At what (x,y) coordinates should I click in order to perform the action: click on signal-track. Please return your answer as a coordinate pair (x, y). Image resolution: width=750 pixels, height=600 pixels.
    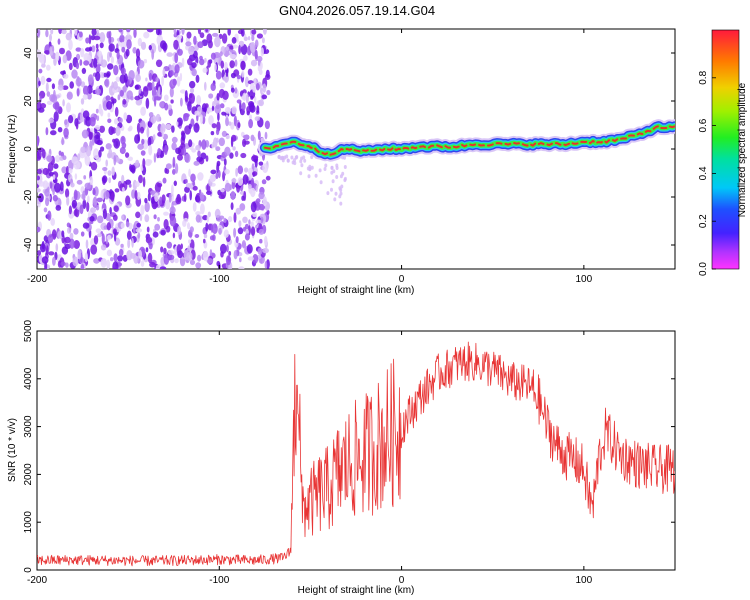
    Looking at the image, I should click on (466, 140).